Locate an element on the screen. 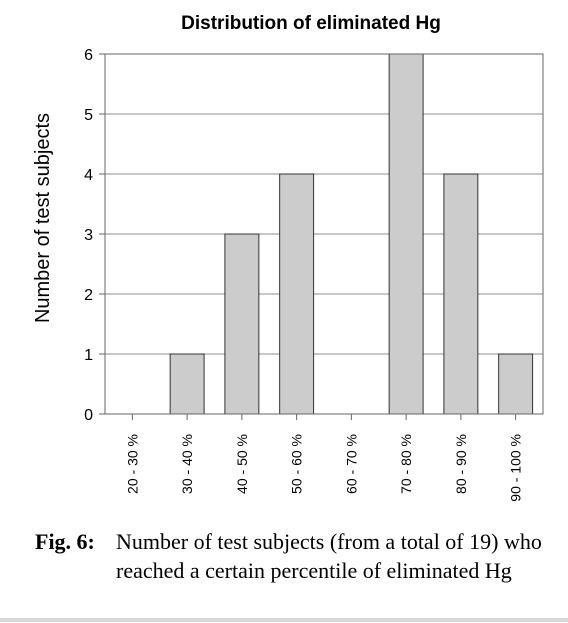  y-tick-label: 4 is located at coordinates (88, 175).